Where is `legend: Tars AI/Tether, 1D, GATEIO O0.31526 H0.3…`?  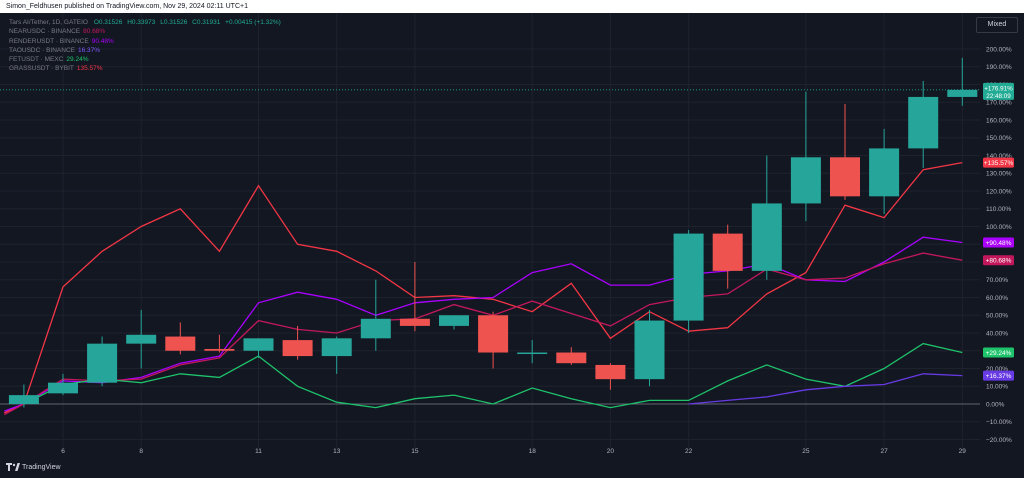 legend: Tars AI/Tether, 1D, GATEIO O0.31526 H0.3… is located at coordinates (145, 46).